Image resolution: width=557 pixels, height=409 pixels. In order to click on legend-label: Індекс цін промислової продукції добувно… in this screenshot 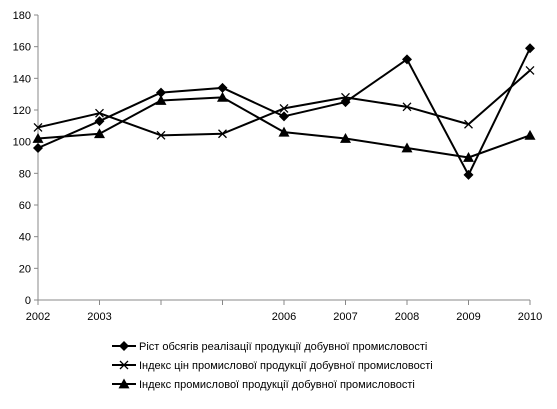, I will do `click(286, 366)`.